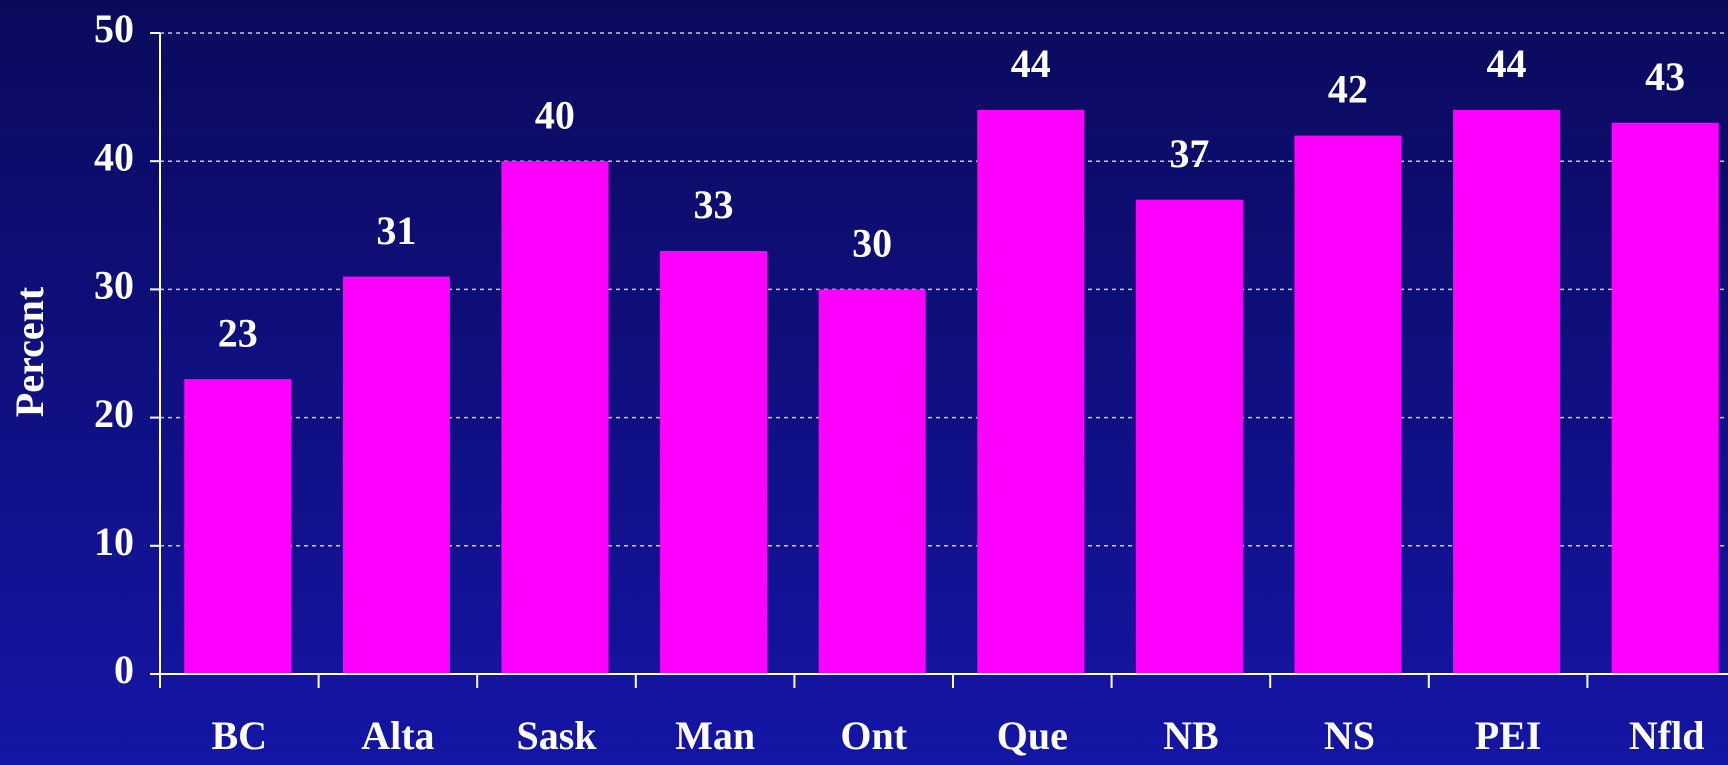 Image resolution: width=1728 pixels, height=765 pixels. Describe the element at coordinates (238, 332) in the screenshot. I see `value-label: 23` at that location.